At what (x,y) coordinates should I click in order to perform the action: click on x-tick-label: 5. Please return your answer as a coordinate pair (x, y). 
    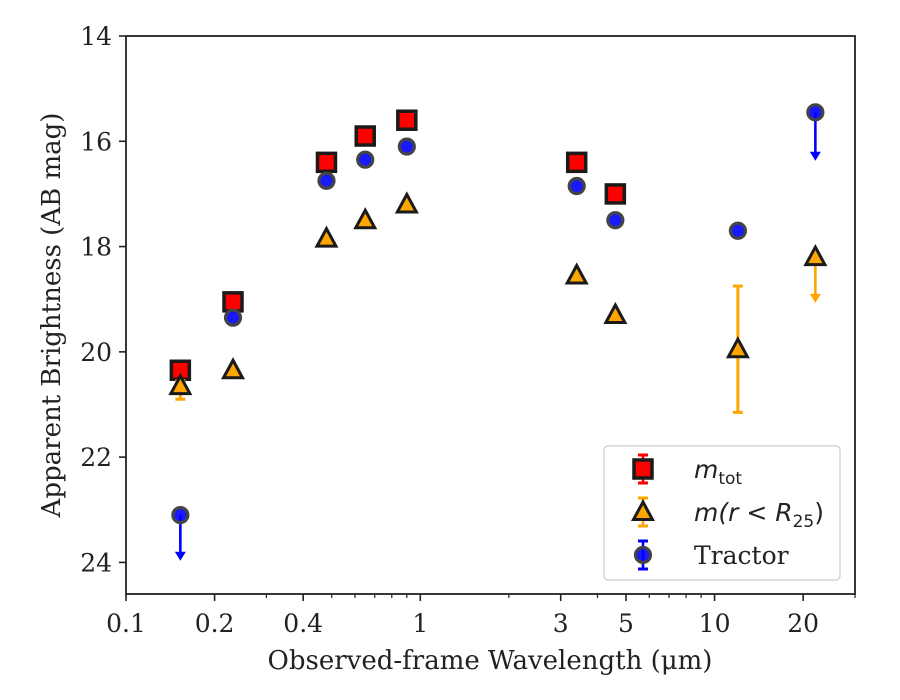
    Looking at the image, I should click on (626, 623).